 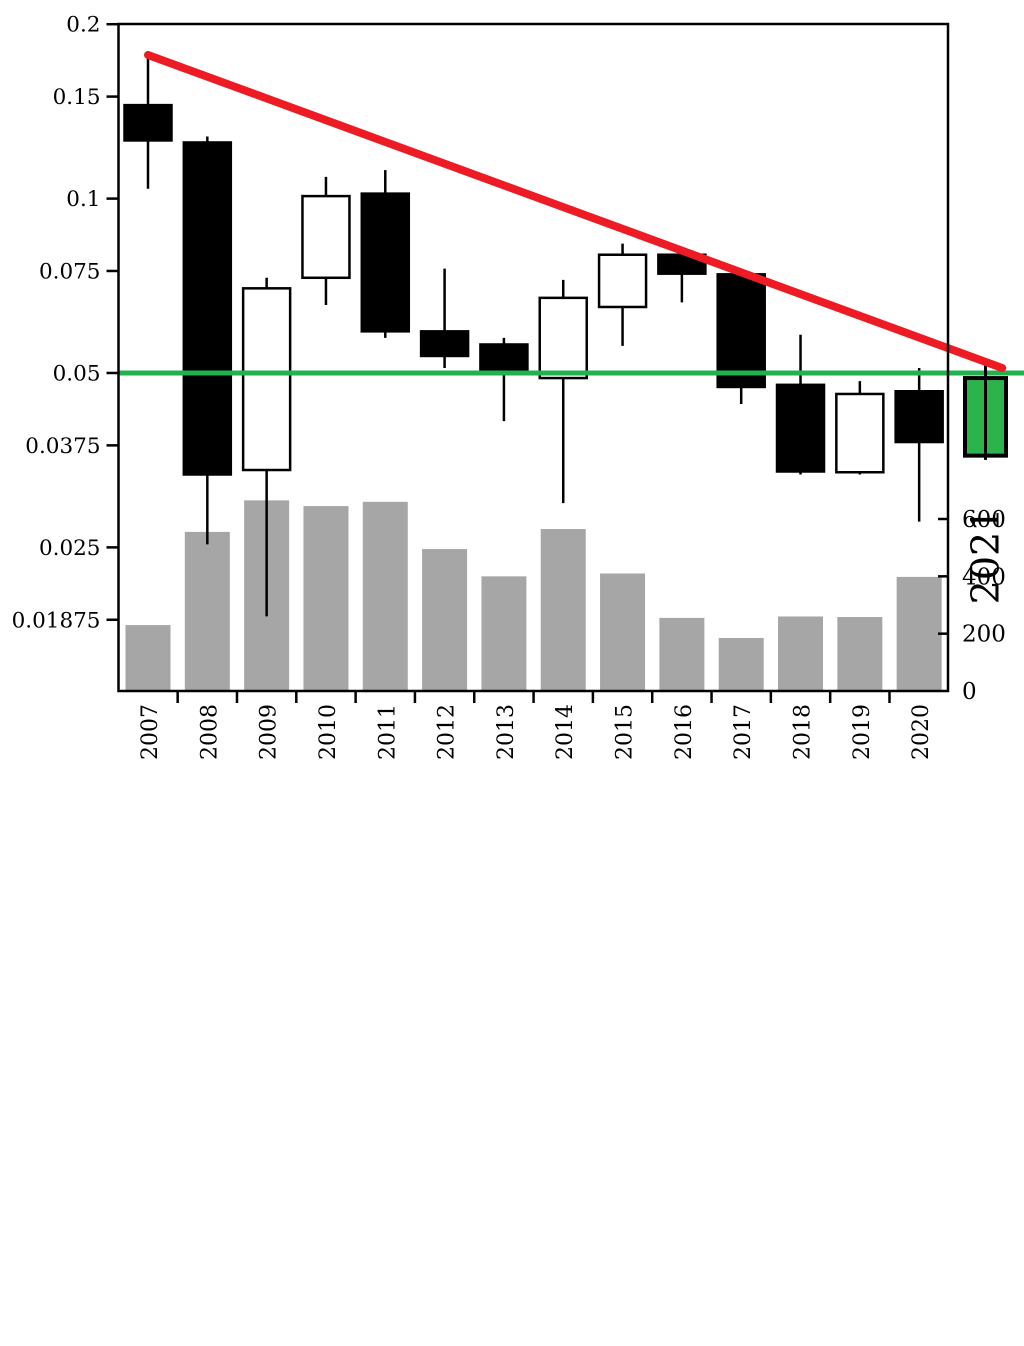 I want to click on x-axis-year-label: 2011, so click(x=387, y=732).